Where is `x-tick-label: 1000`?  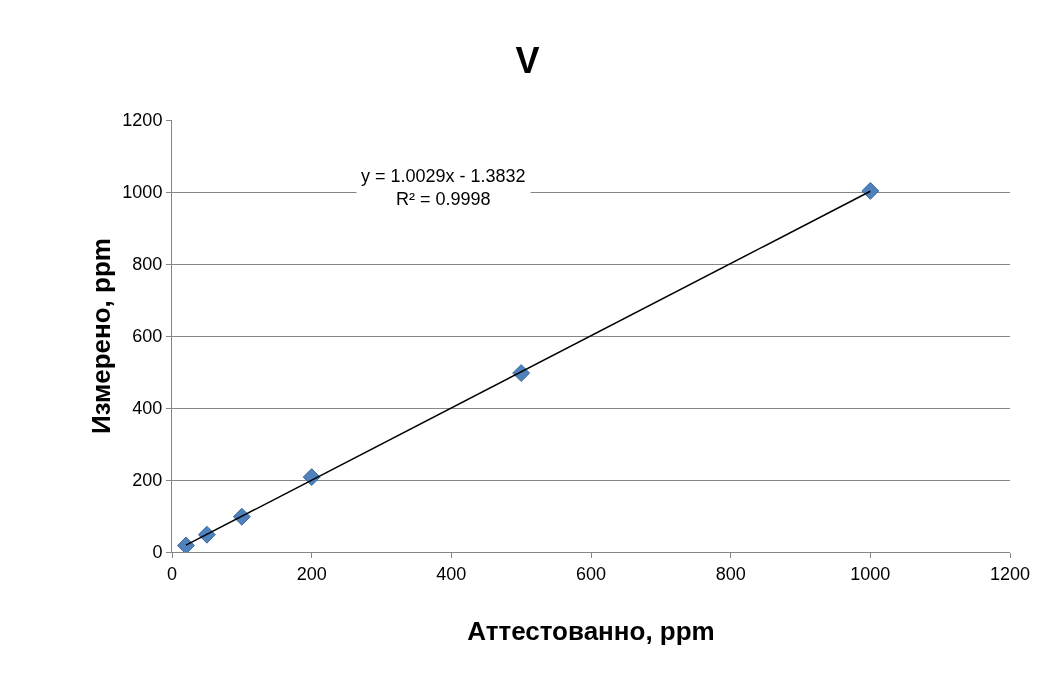 x-tick-label: 1000 is located at coordinates (870, 573).